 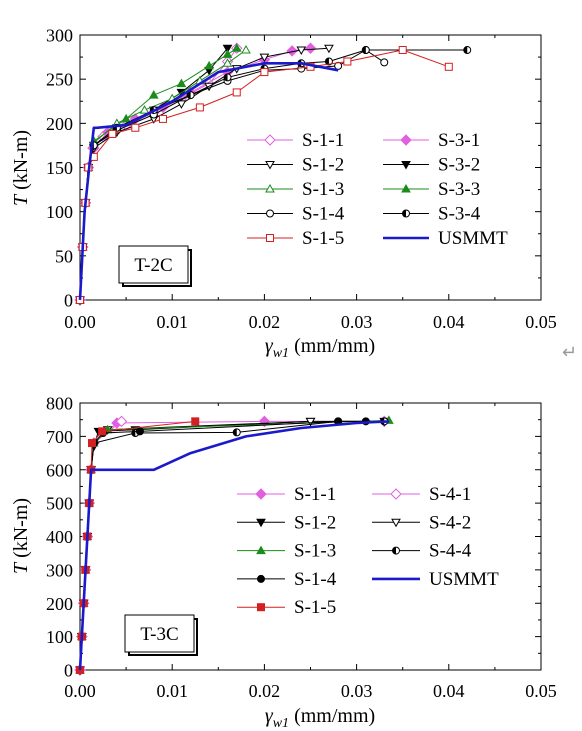 What do you see at coordinates (450, 494) in the screenshot?
I see `legend-label: S-4-1` at bounding box center [450, 494].